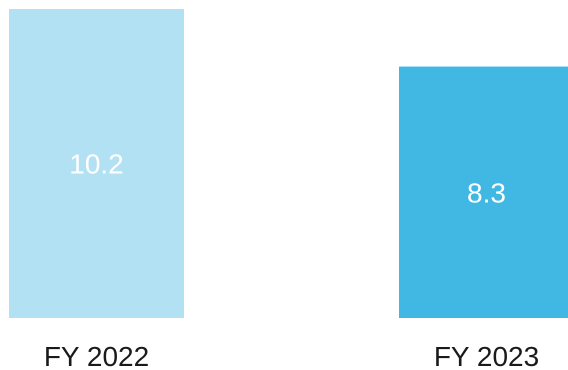  What do you see at coordinates (486, 355) in the screenshot?
I see `category-label-fy-2023: FY 2023` at bounding box center [486, 355].